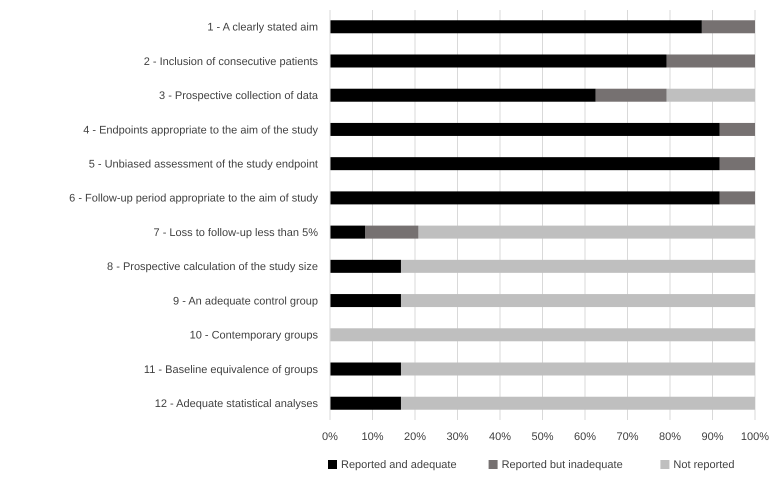 This screenshot has width=773, height=483. I want to click on y-tick-label: 3 - Prospective collection of data, so click(239, 96).